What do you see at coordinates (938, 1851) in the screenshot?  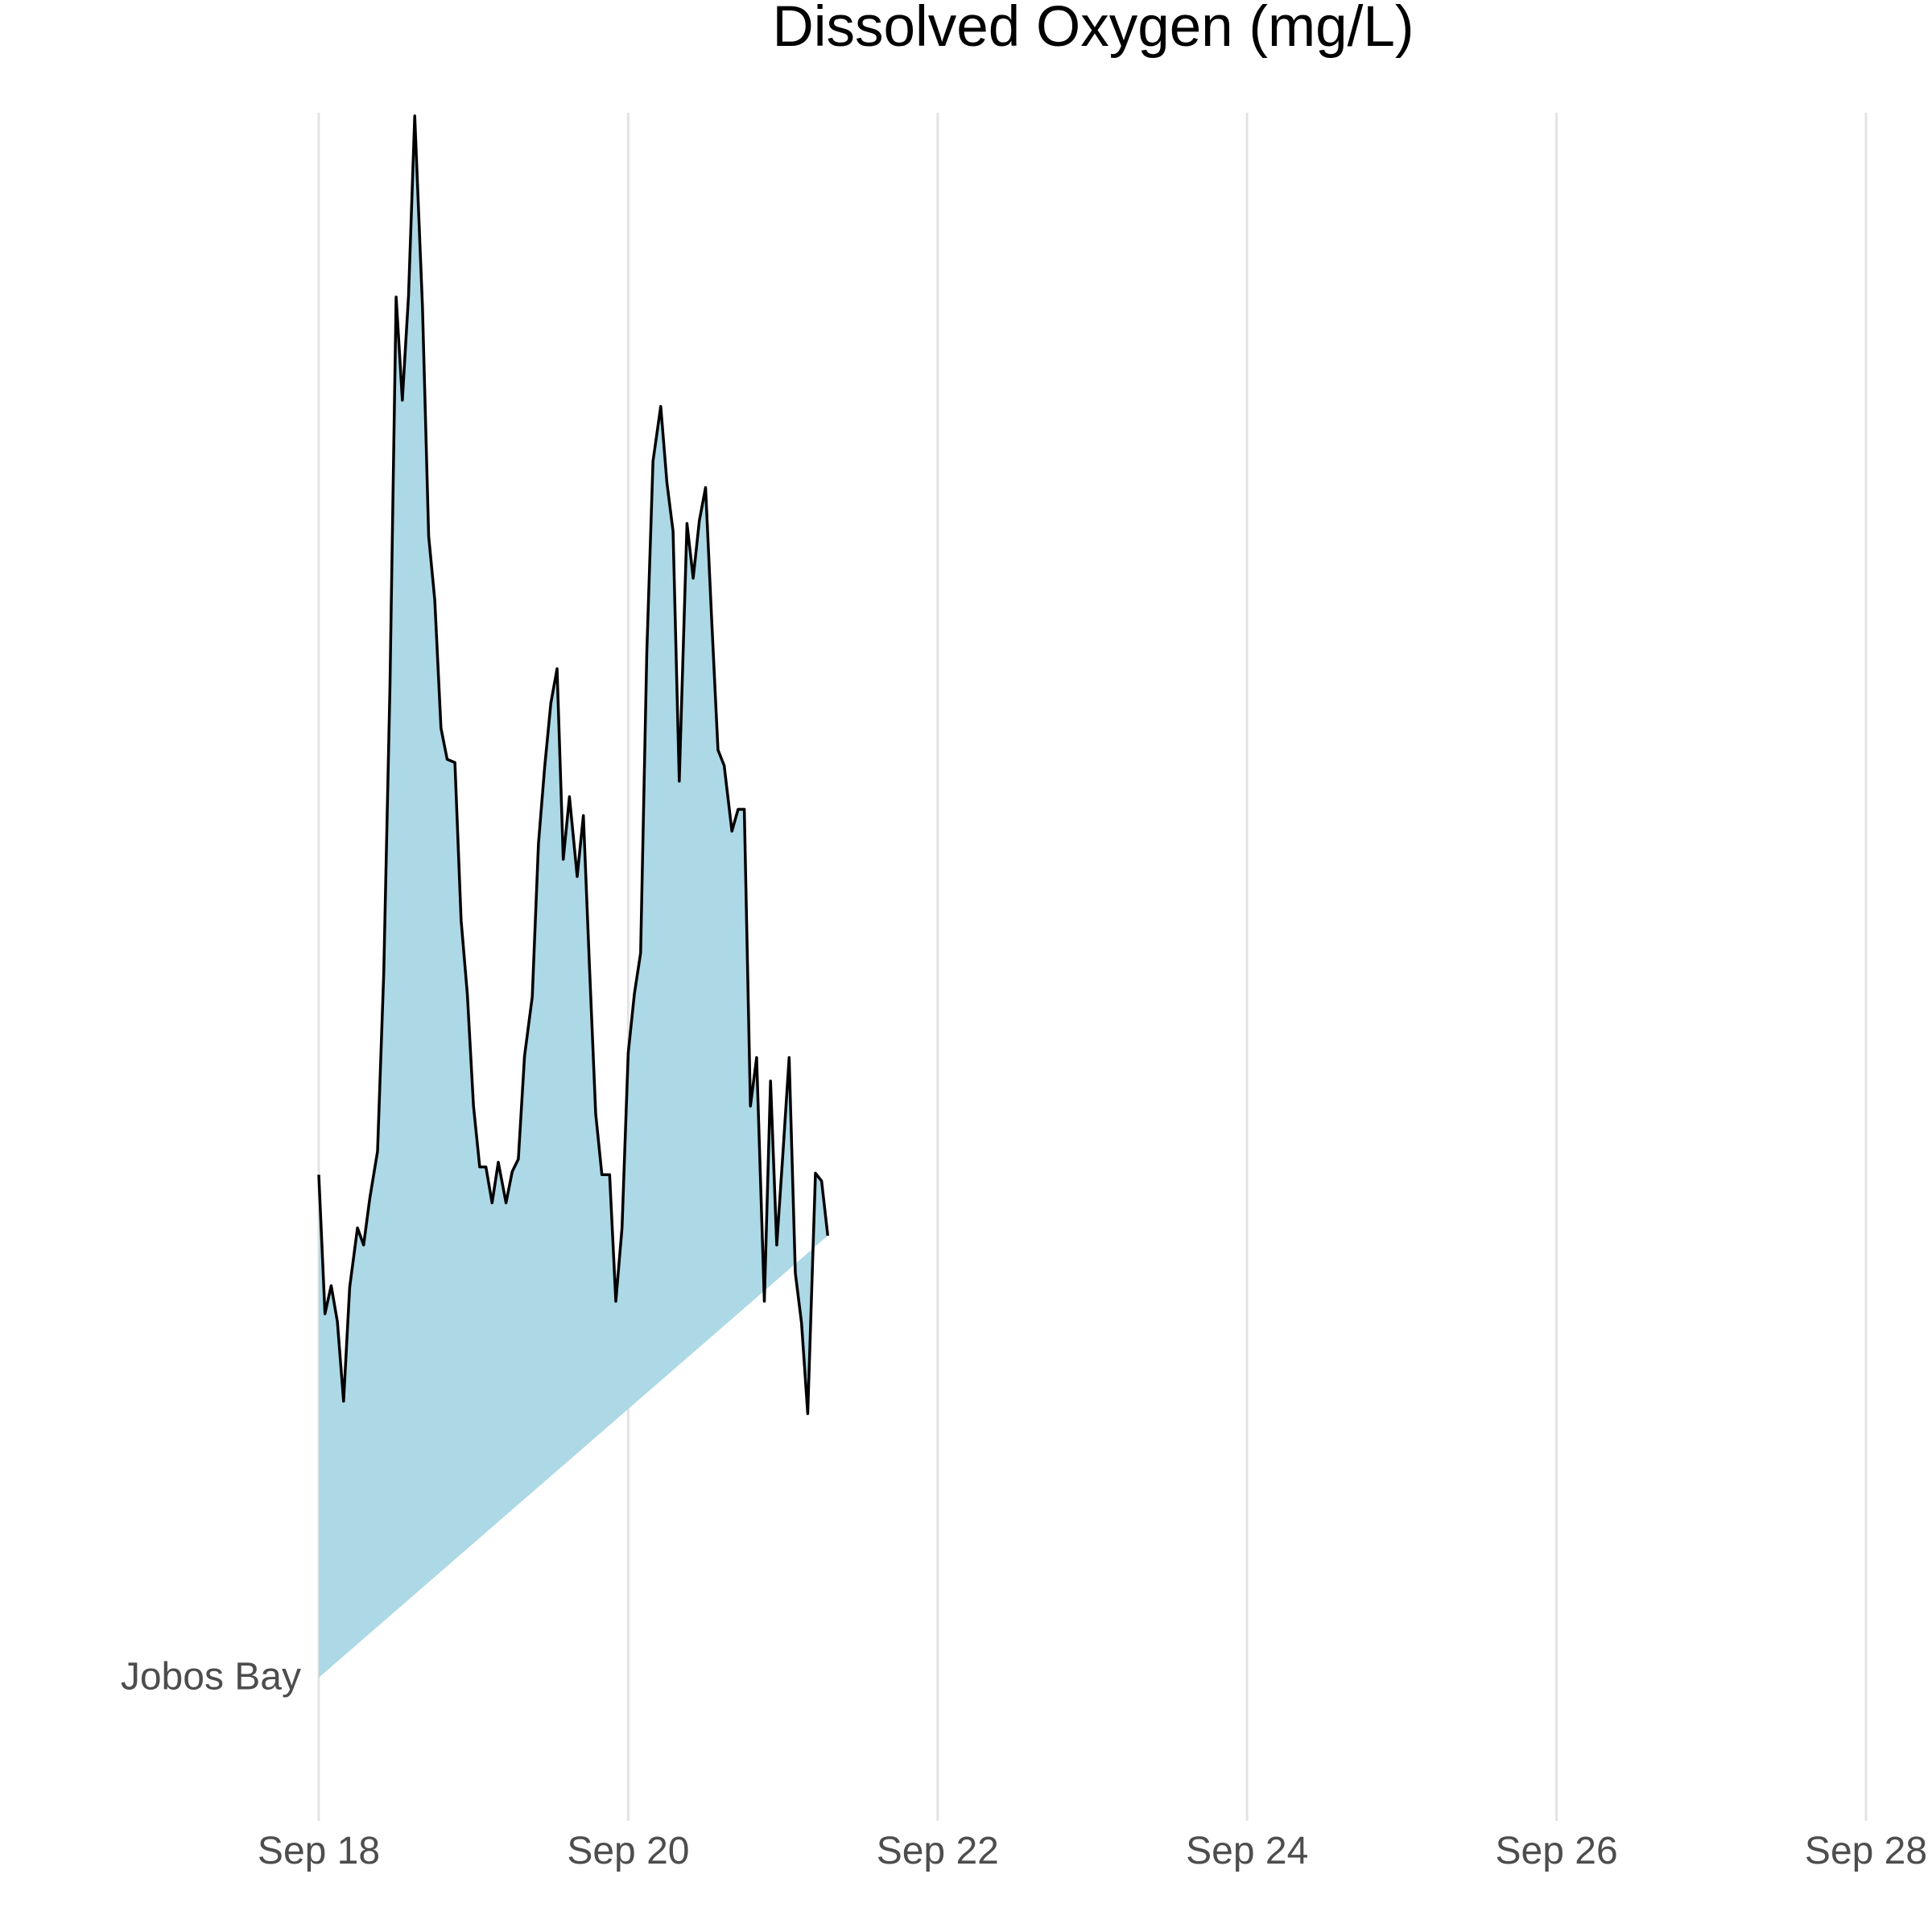 I see `x-tick-label-2: Sep 22` at bounding box center [938, 1851].